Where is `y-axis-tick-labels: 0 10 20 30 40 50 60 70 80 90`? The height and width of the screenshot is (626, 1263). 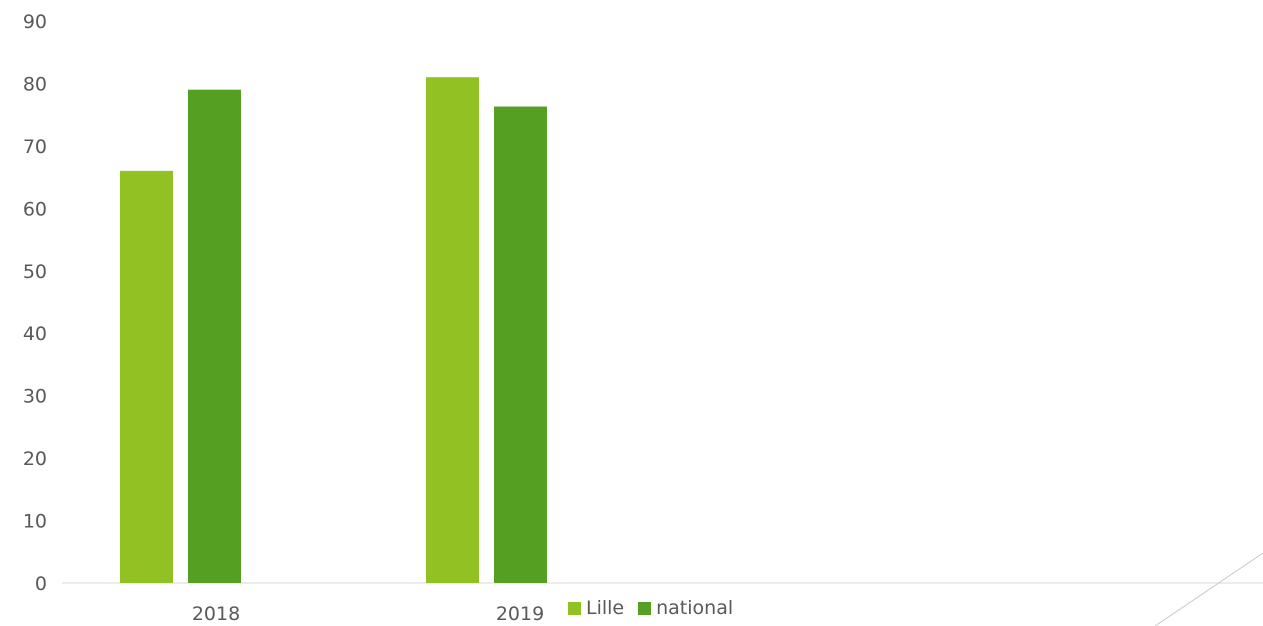 y-axis-tick-labels: 0 10 20 30 40 50 60 70 80 90 is located at coordinates (35, 303).